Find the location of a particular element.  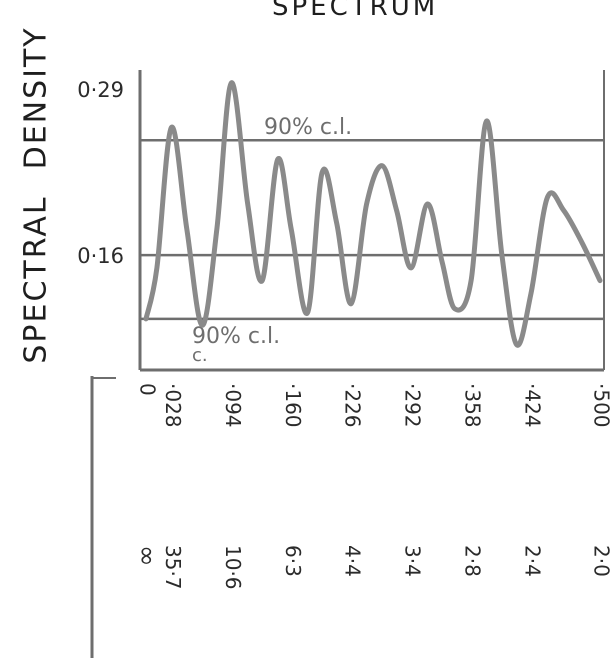

chart-title: SPECTRUM is located at coordinates (355, 11).